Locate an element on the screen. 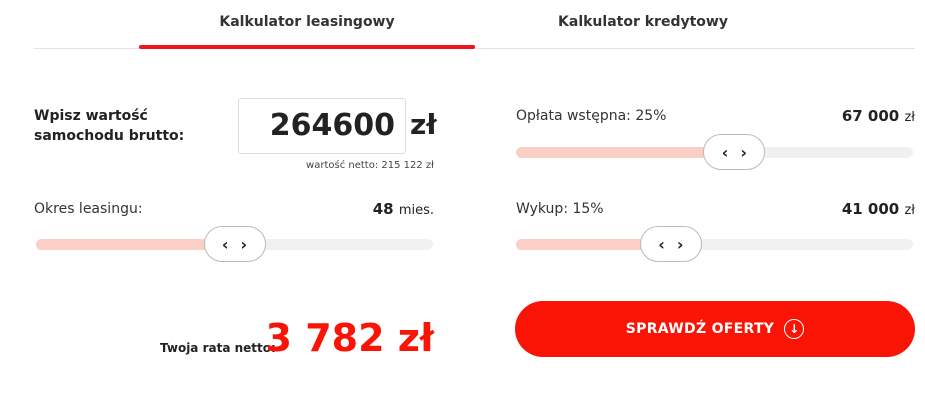  tab-leasing: Kalkulator leasingowy is located at coordinates (307, 22).